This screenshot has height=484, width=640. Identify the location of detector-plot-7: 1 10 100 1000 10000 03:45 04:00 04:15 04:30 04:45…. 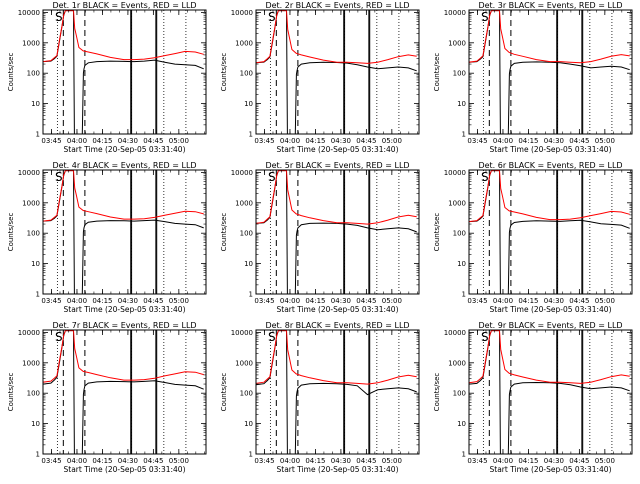
(107, 397).